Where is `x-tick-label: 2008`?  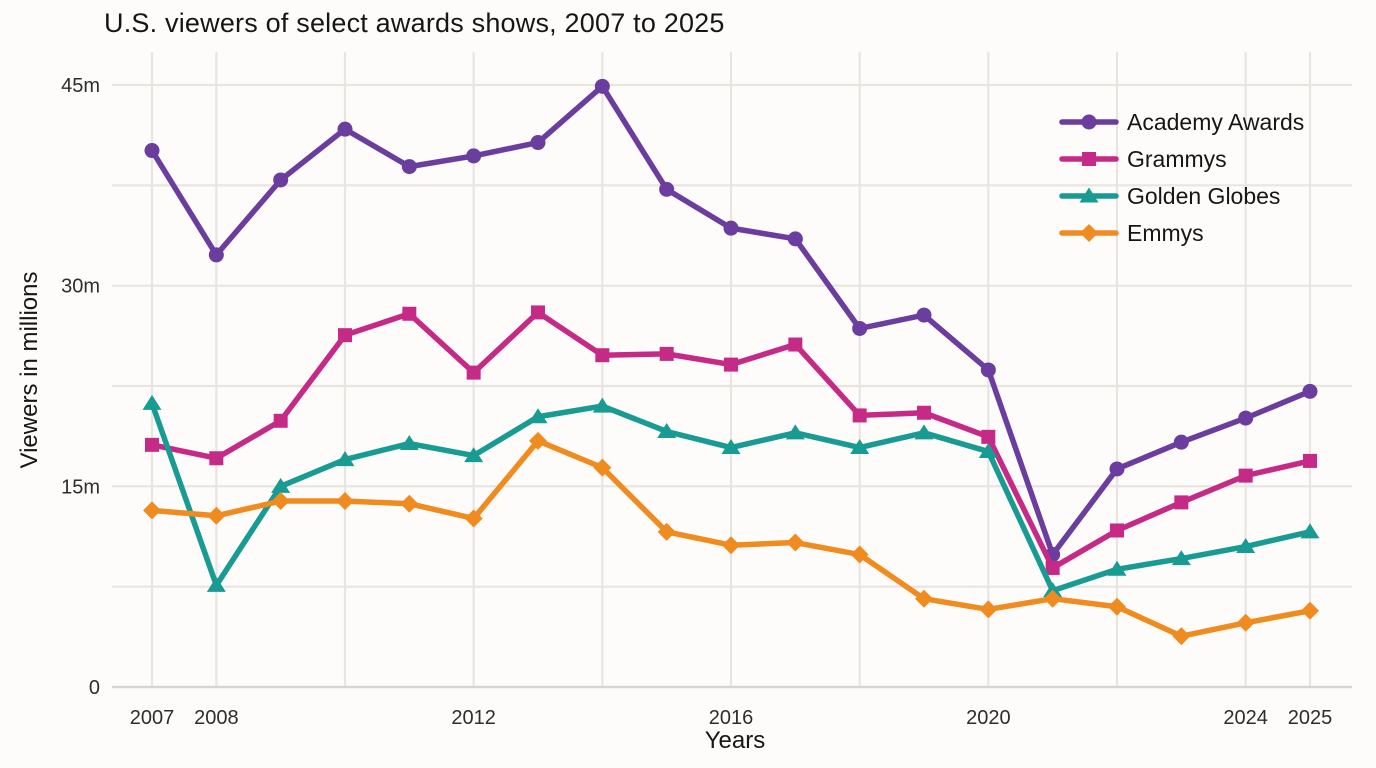
x-tick-label: 2008 is located at coordinates (216, 718).